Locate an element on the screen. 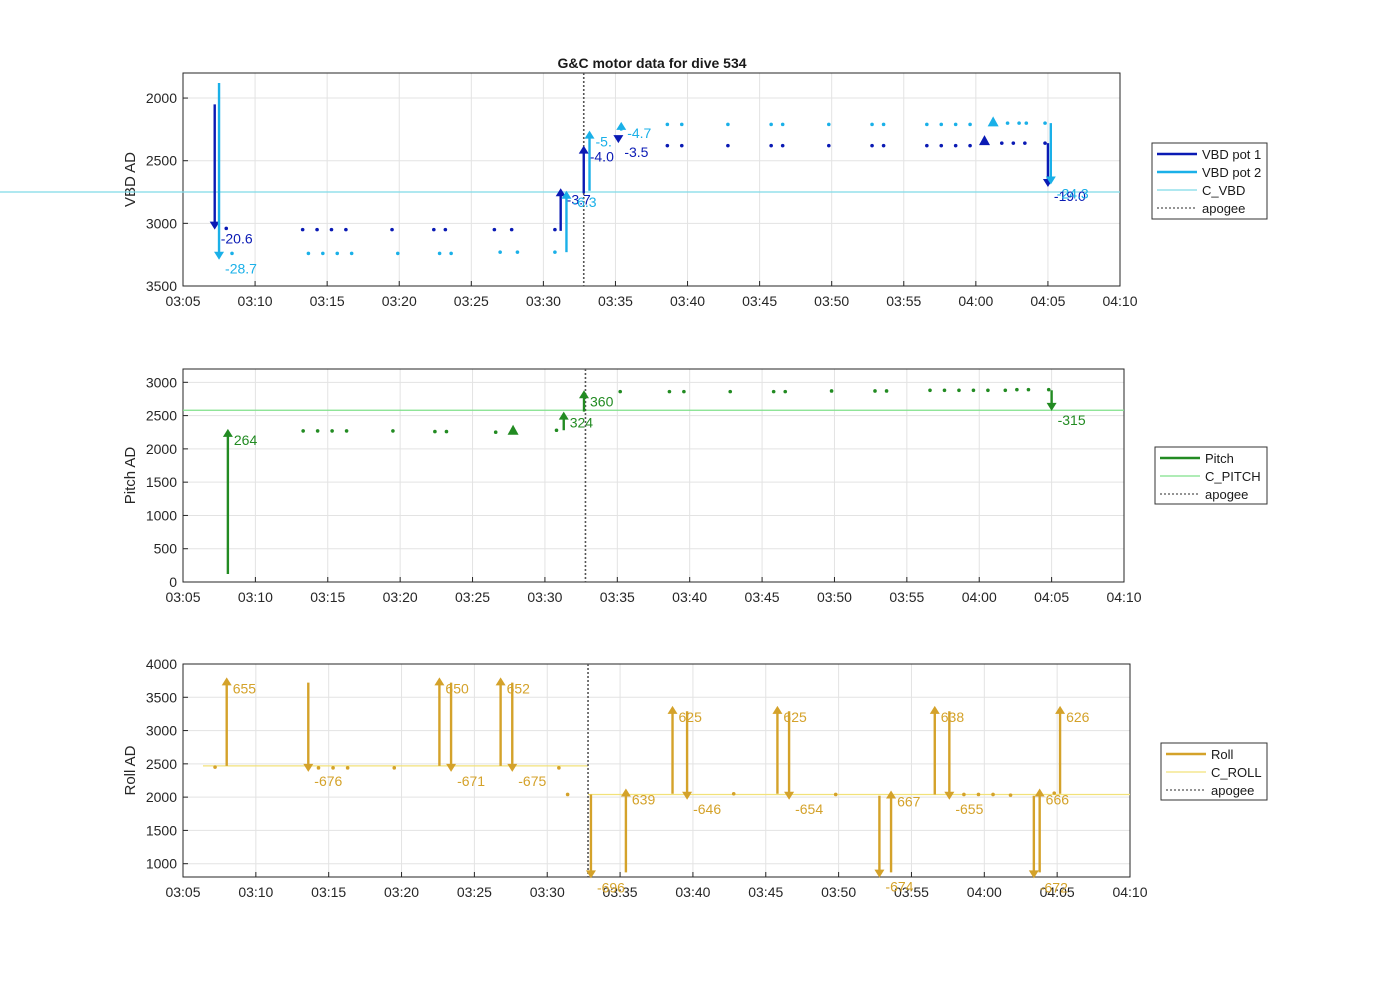  y-tick-label: 2000 is located at coordinates (161, 797).